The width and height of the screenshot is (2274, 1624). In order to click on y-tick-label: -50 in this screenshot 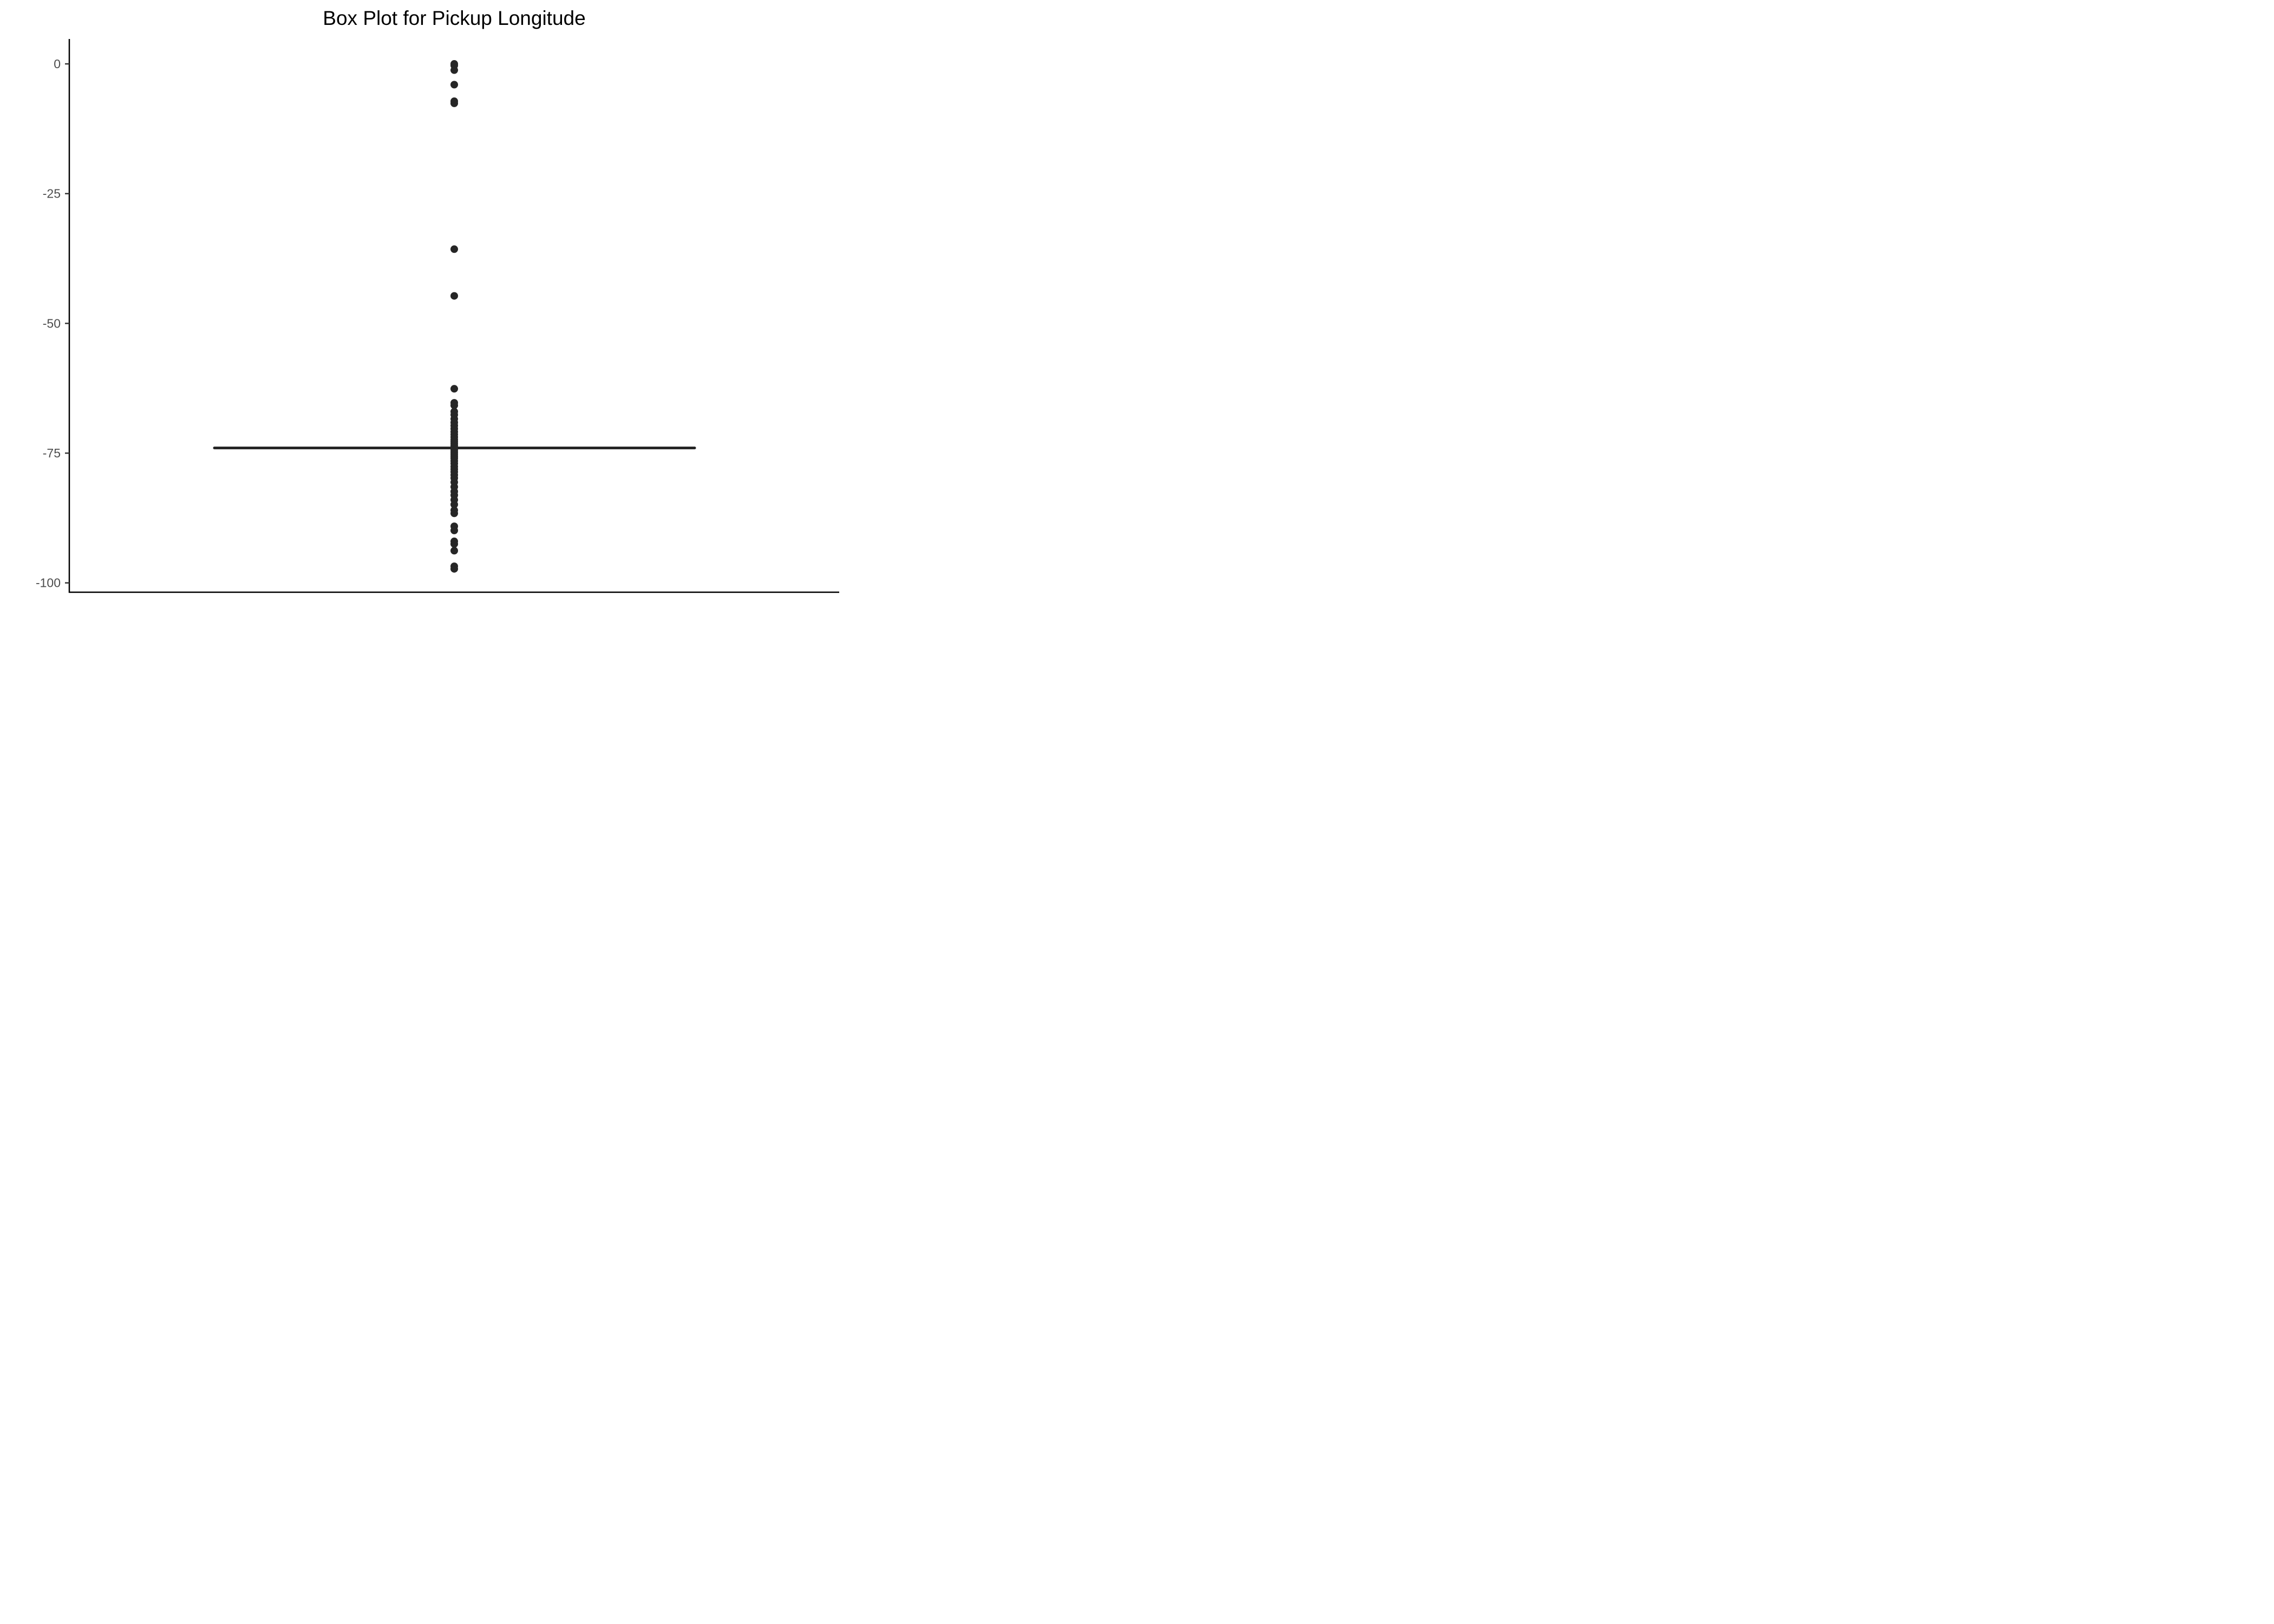, I will do `click(52, 323)`.